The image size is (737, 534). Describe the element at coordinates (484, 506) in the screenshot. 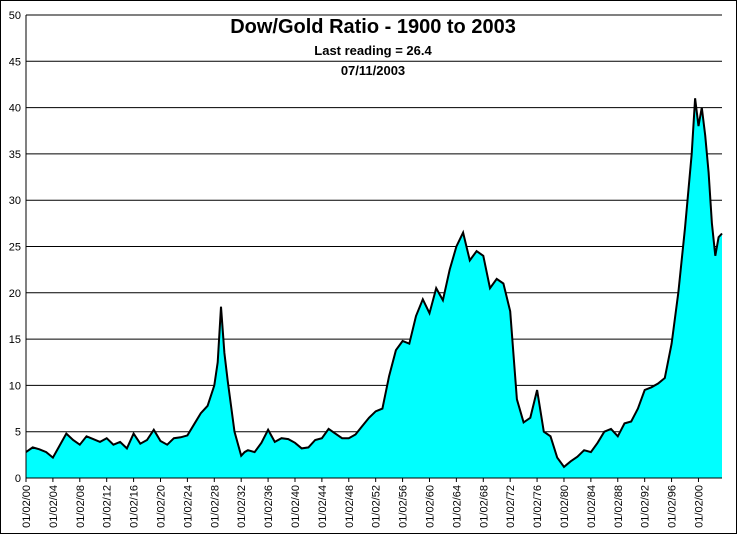

I see `x-tick-label: 01/02/68` at that location.